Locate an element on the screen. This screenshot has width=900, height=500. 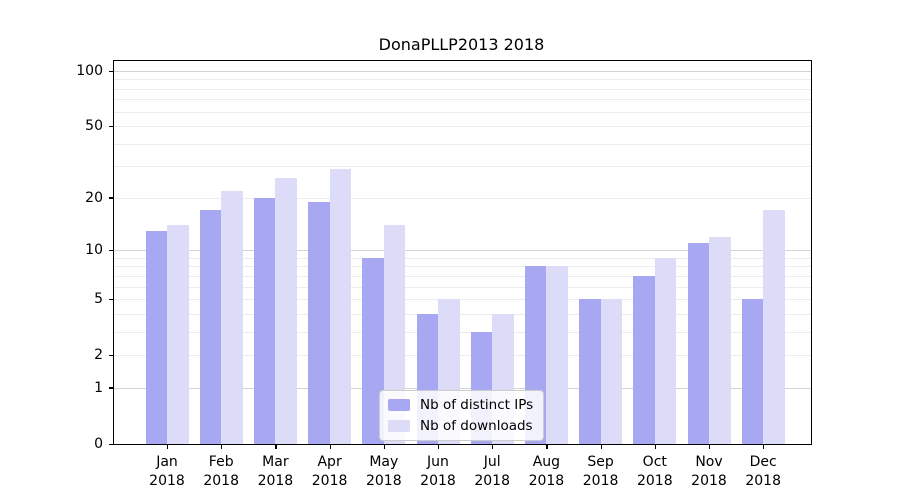
bar-distinct-ips-jan-2018 is located at coordinates (156, 337).